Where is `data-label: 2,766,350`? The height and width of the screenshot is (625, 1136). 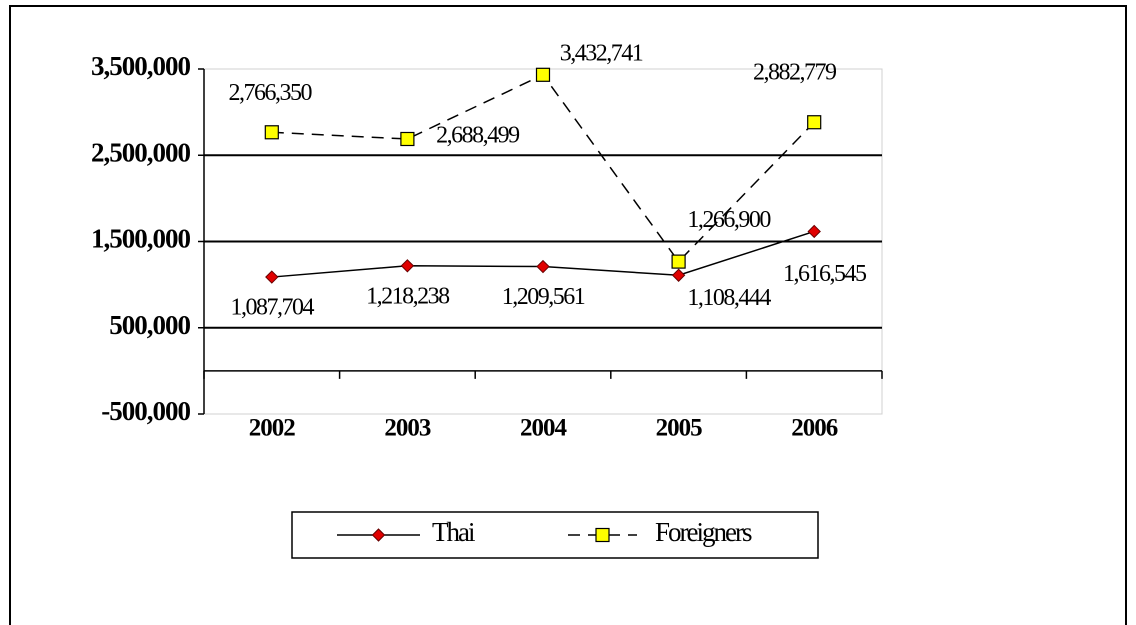
data-label: 2,766,350 is located at coordinates (271, 93).